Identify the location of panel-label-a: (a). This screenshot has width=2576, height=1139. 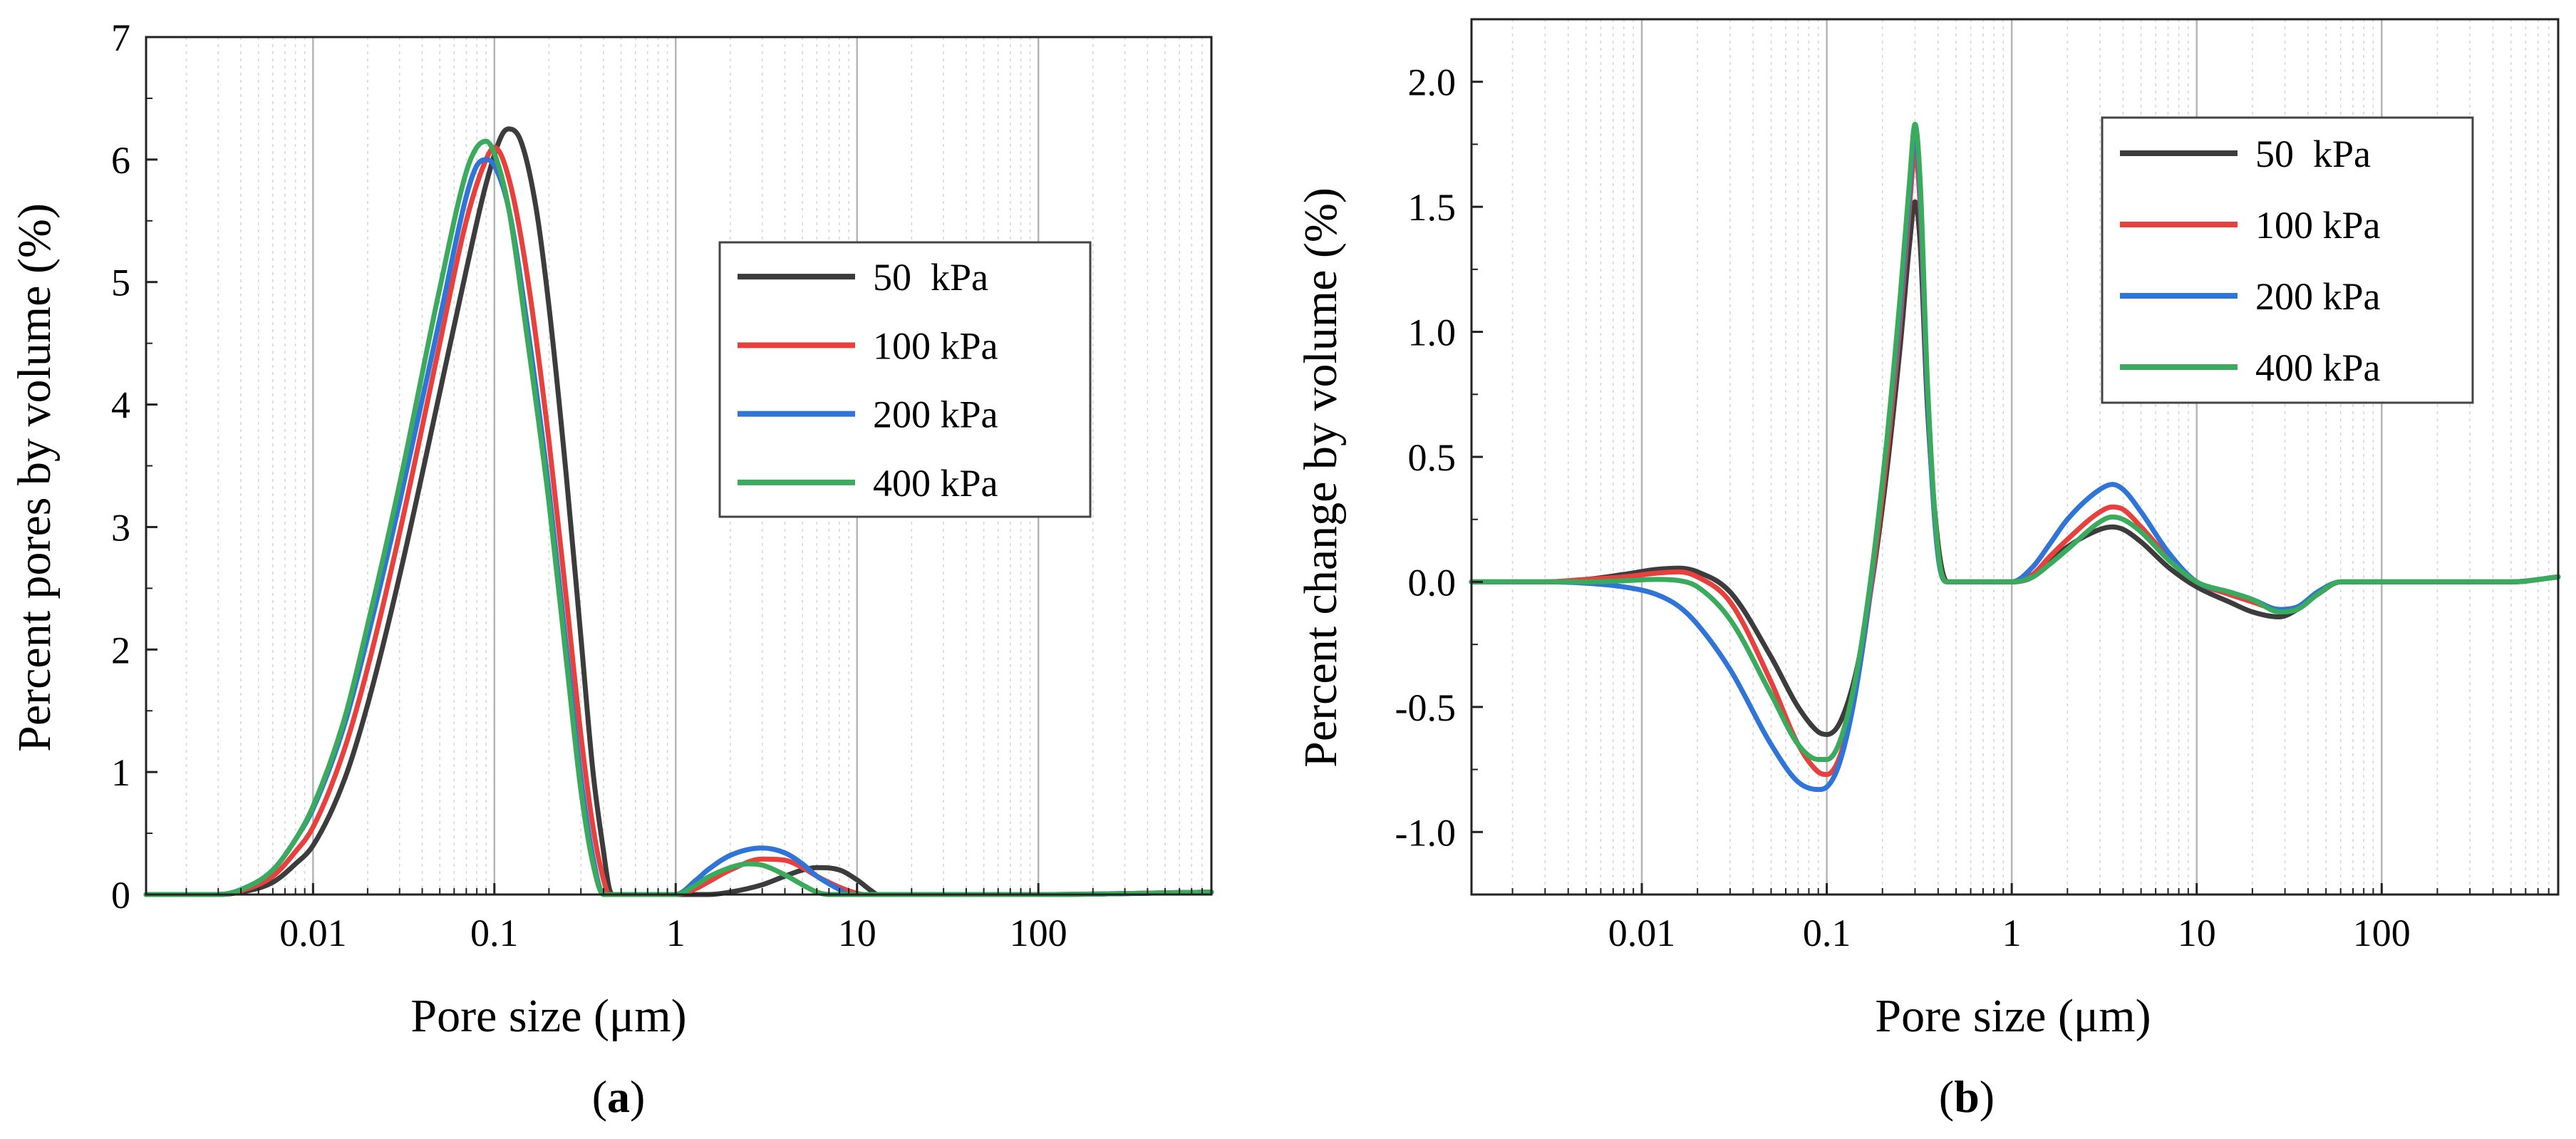
(619, 1096).